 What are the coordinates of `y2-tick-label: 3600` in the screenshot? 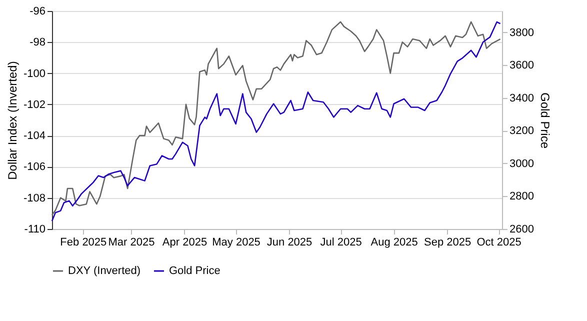 It's located at (522, 66).